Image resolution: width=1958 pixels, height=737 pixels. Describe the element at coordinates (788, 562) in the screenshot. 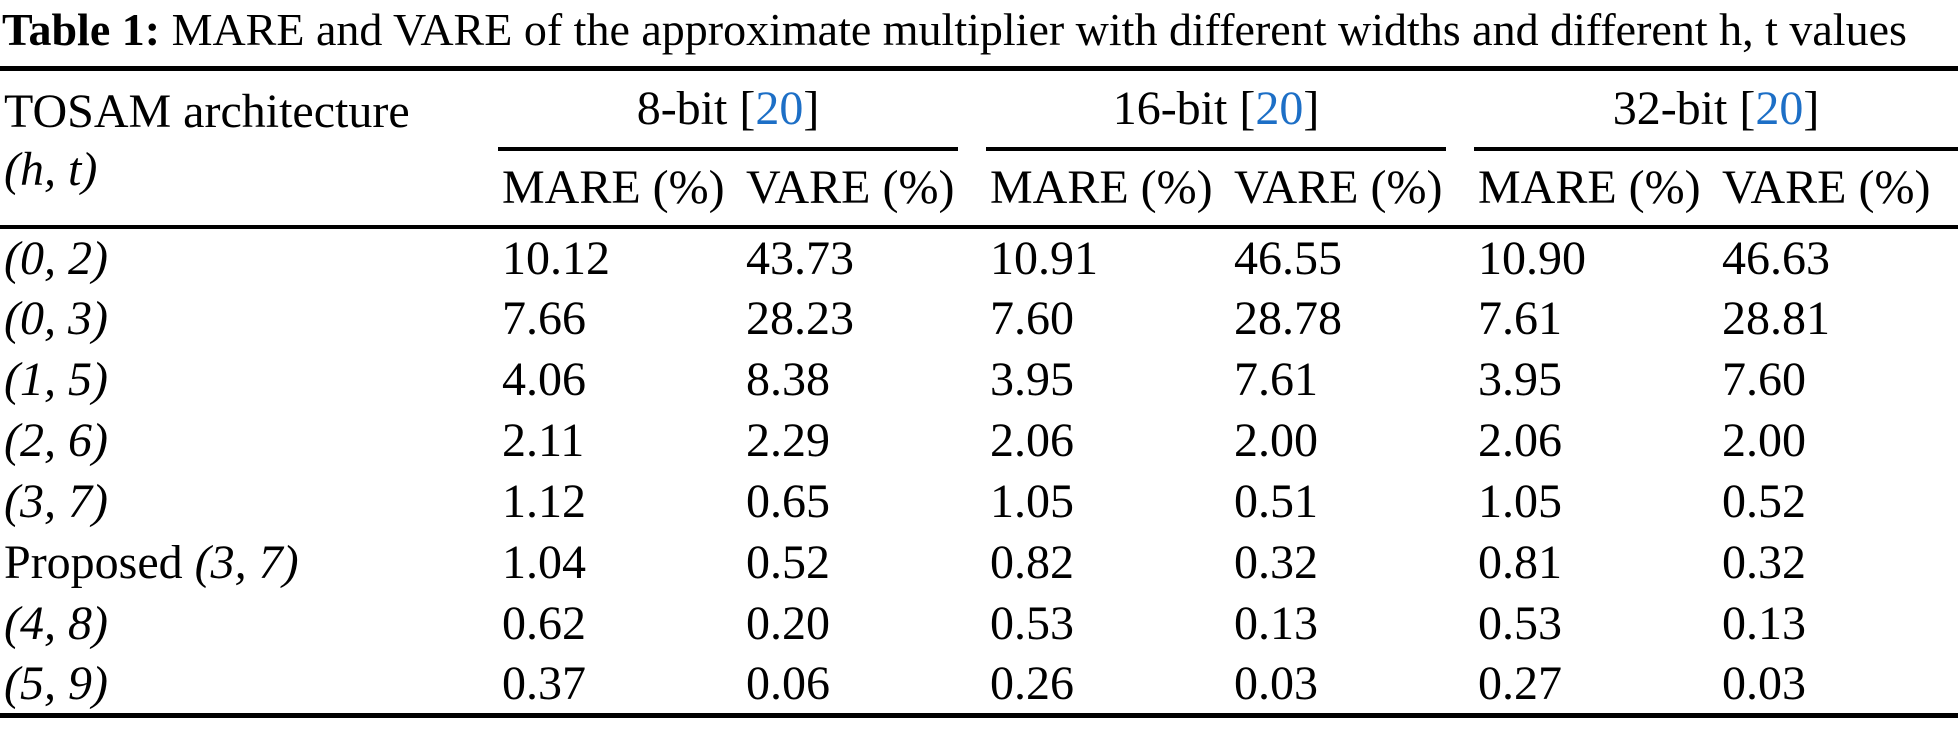

I see `cell-vare-8bit: 0.52` at that location.